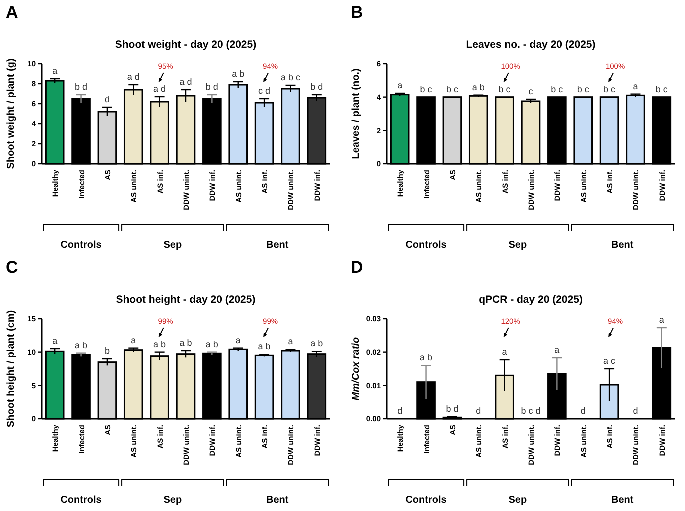 The width and height of the screenshot is (685, 511). I want to click on chart-title: Shoot weight - day 20 (2025), so click(186, 45).